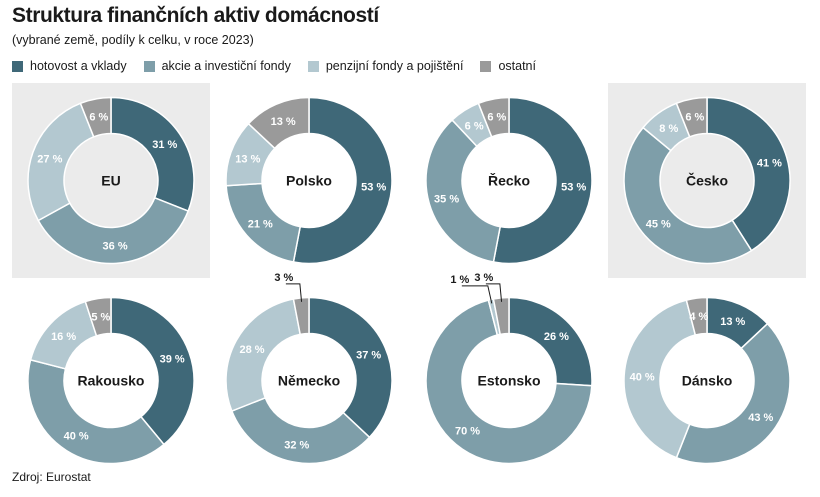  I want to click on legend-item-hotovost: hotovost a vklady, so click(69, 66).